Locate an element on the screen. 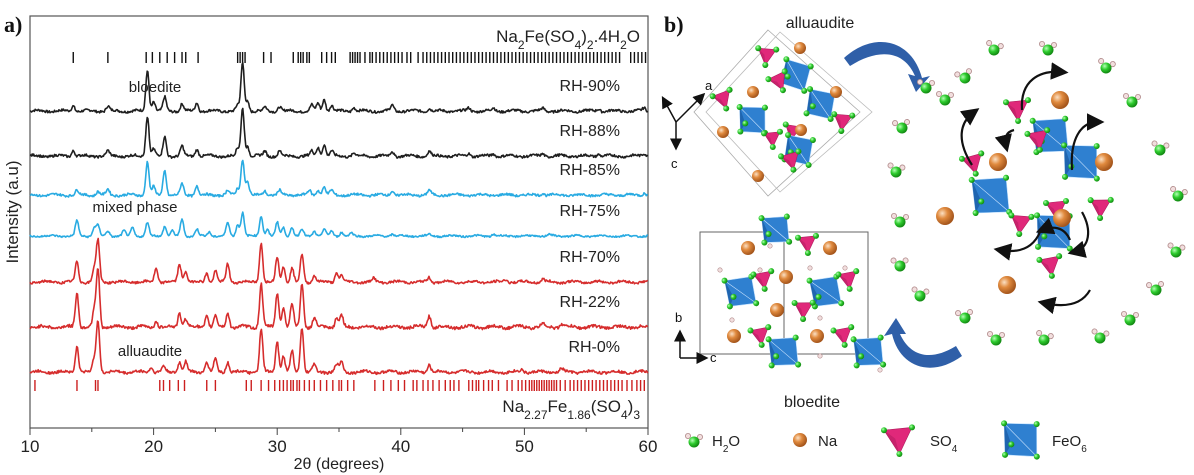 This screenshot has height=475, width=1194. transition-cluster is located at coordinates (1025, 188).